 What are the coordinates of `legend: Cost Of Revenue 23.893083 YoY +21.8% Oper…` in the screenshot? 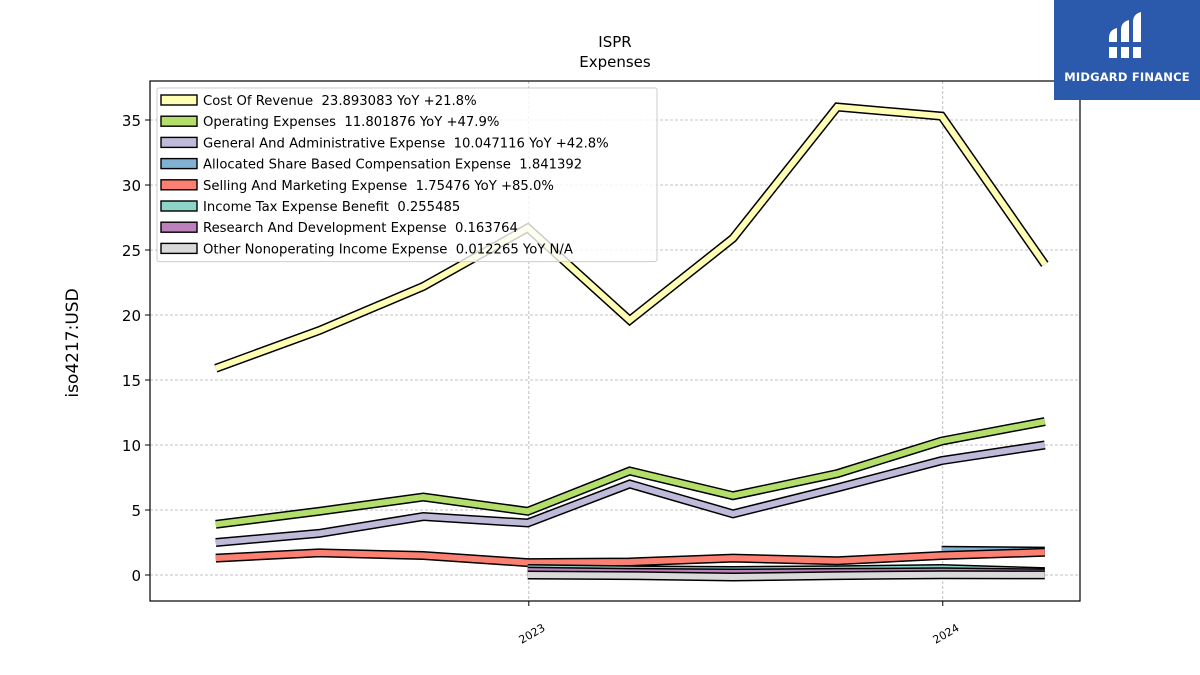 It's located at (407, 175).